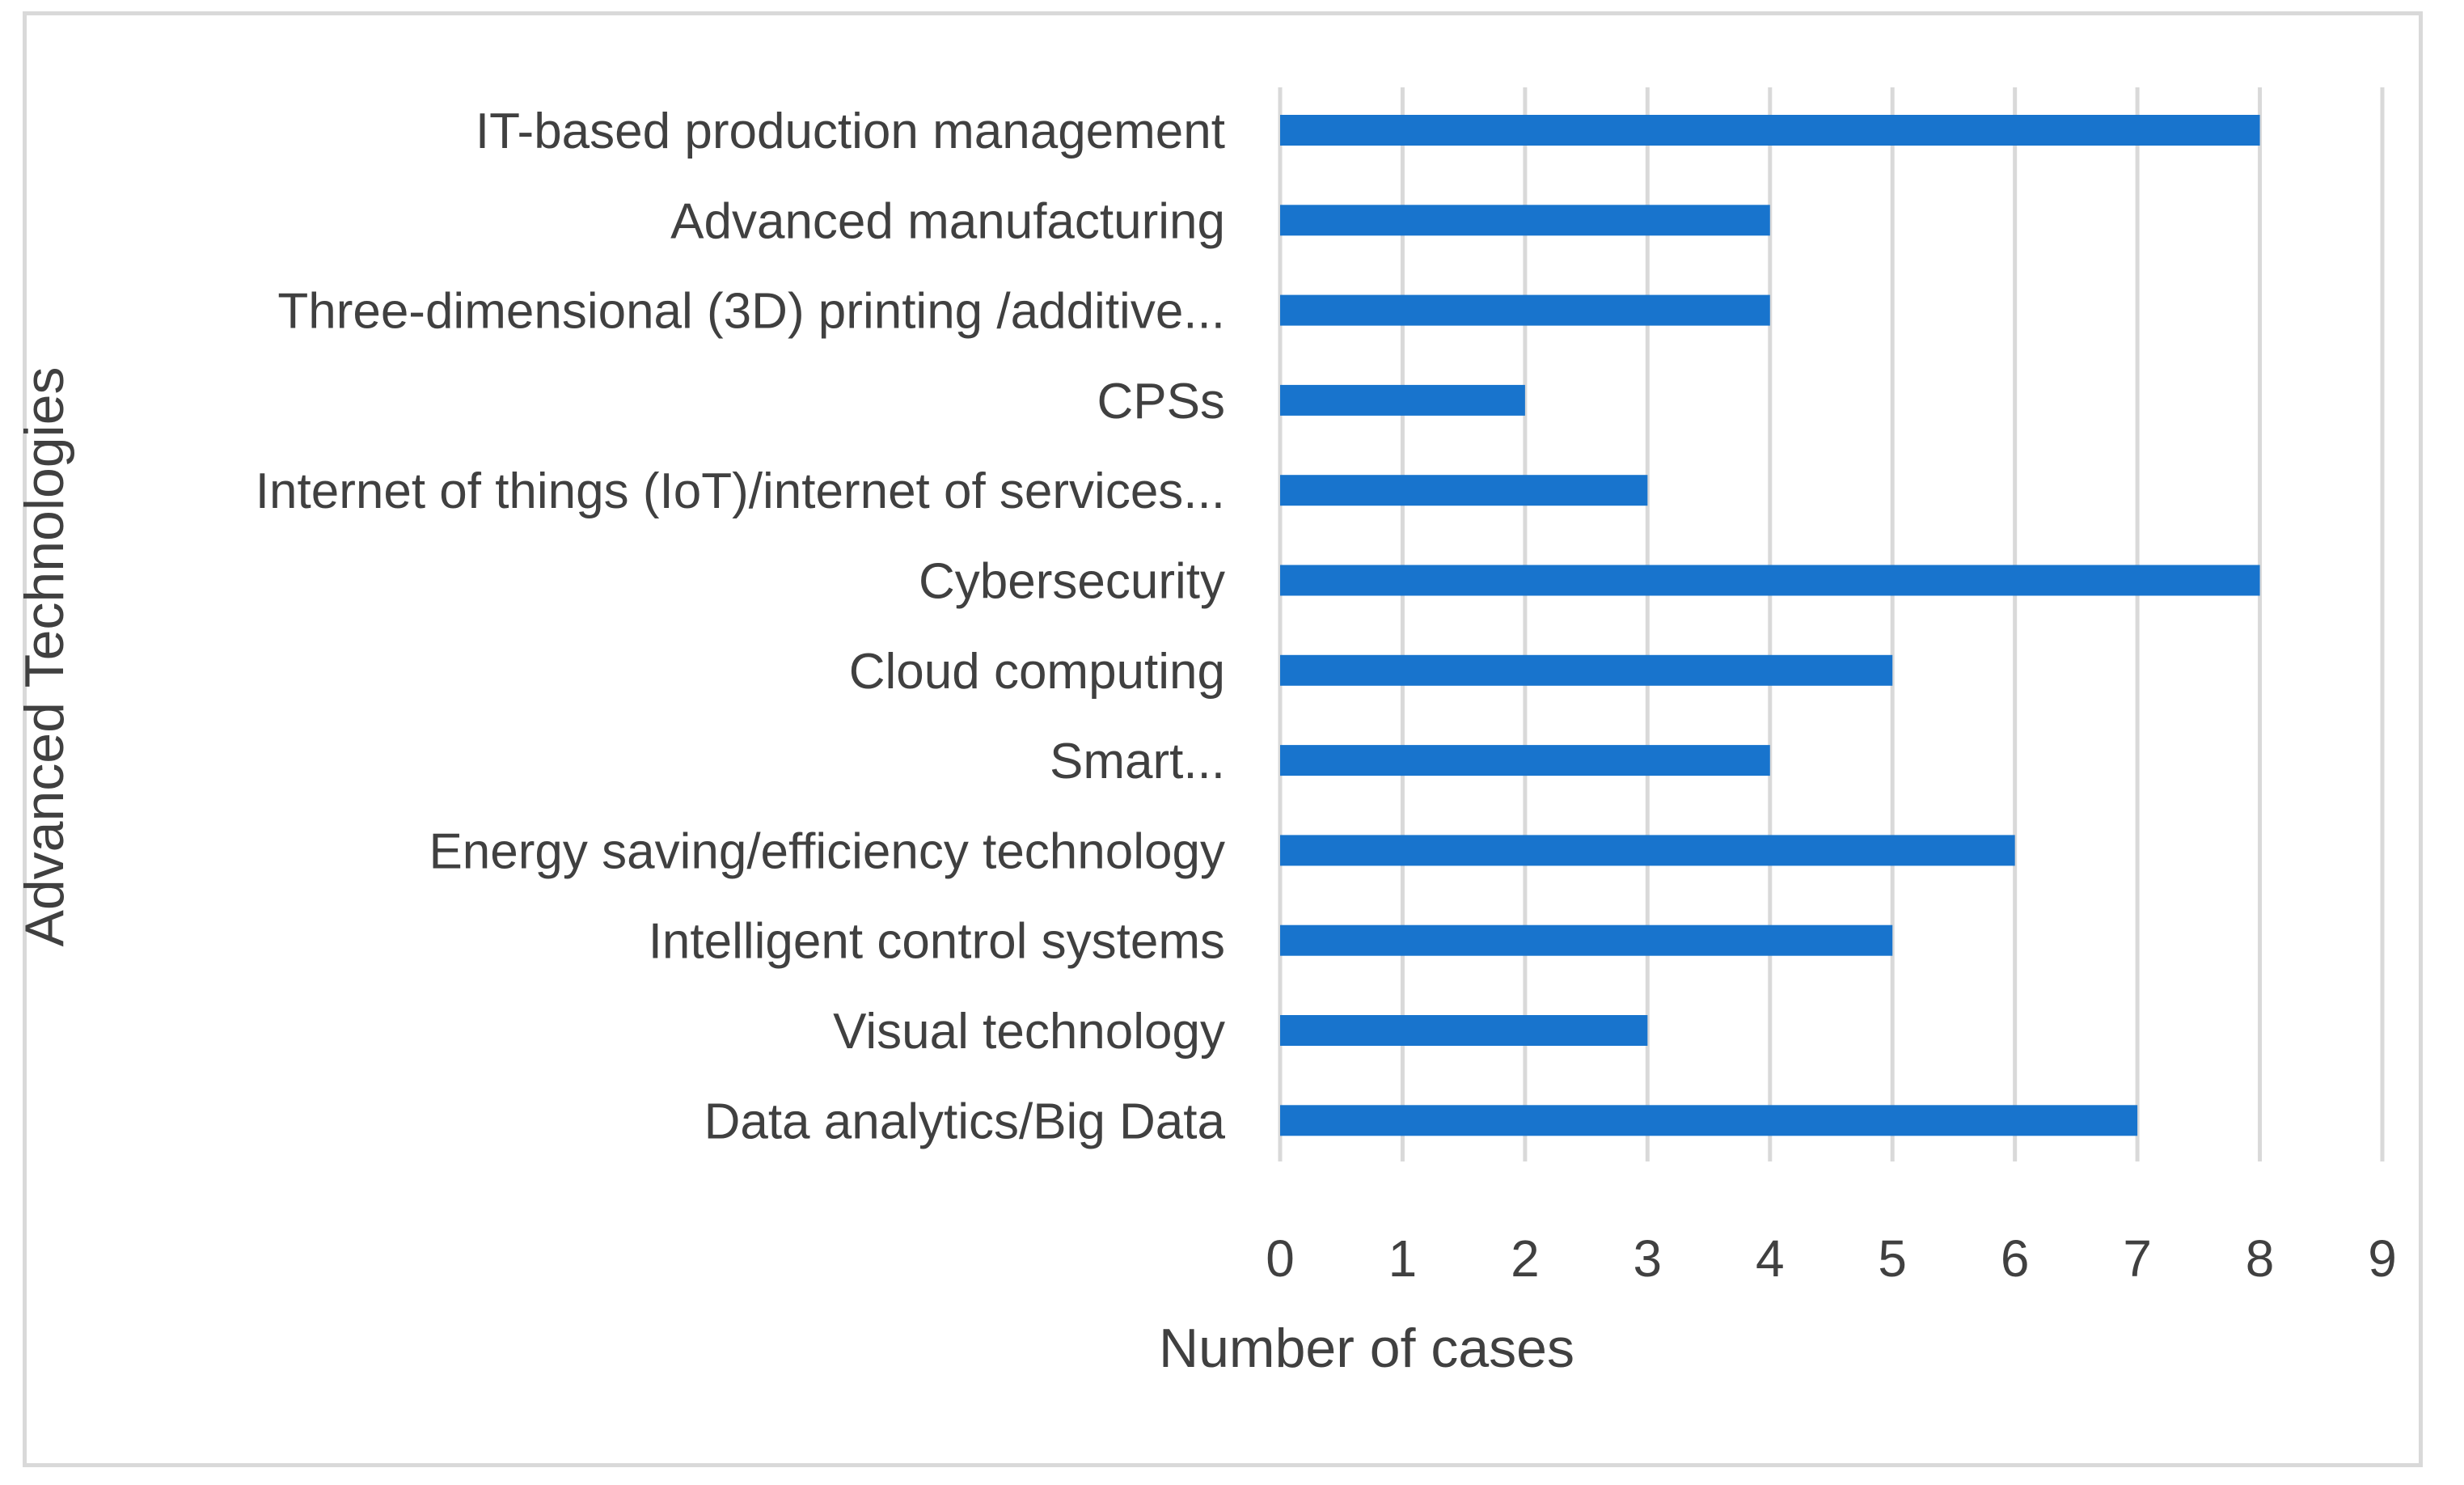  Describe the element at coordinates (1029, 1032) in the screenshot. I see `category-label: Visual technology` at that location.